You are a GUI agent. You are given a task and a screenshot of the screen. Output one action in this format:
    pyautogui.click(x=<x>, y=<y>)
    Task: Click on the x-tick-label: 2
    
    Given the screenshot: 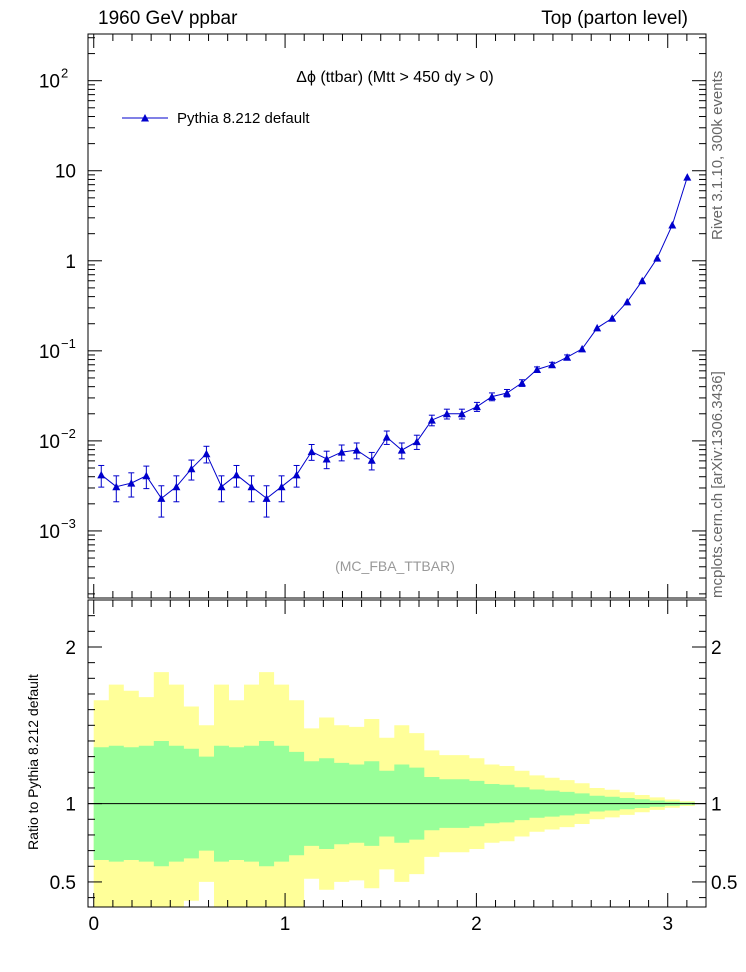 What is the action you would take?
    pyautogui.click(x=476, y=924)
    